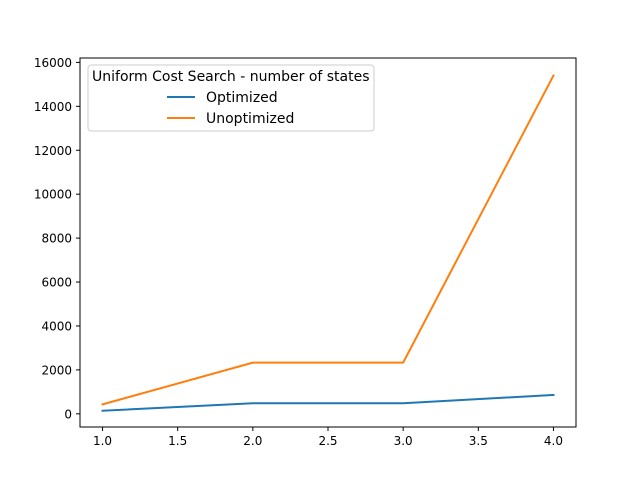 This screenshot has width=640, height=484. What do you see at coordinates (53, 63) in the screenshot?
I see `y-tick-label: 16000` at bounding box center [53, 63].